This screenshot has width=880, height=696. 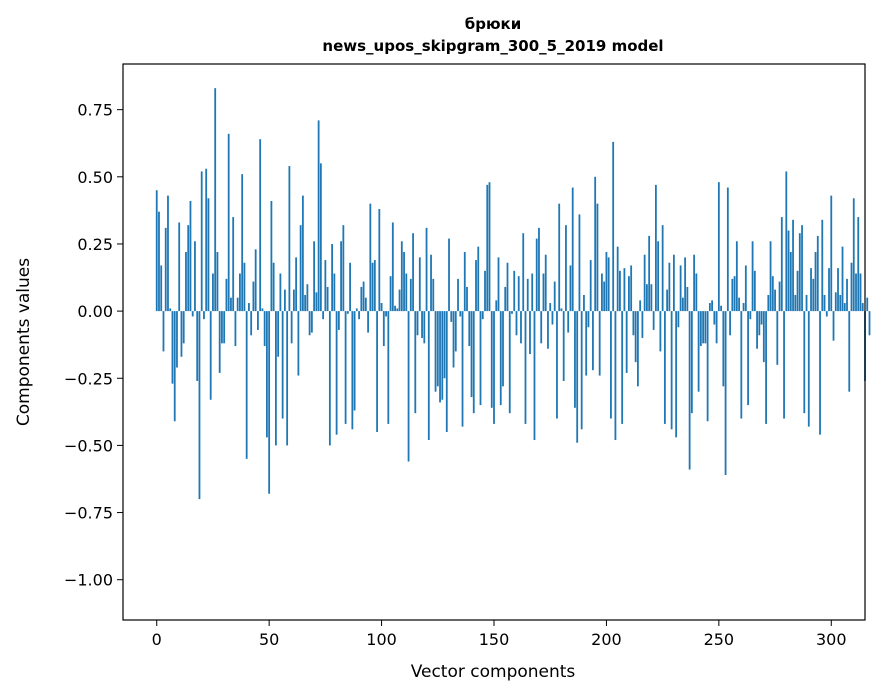 What do you see at coordinates (93, 345) in the screenshot?
I see `y-axis-ticks: 0.75 0.50 0.25 0.00 −0.25 −0.50 −0.75 −1.00` at bounding box center [93, 345].